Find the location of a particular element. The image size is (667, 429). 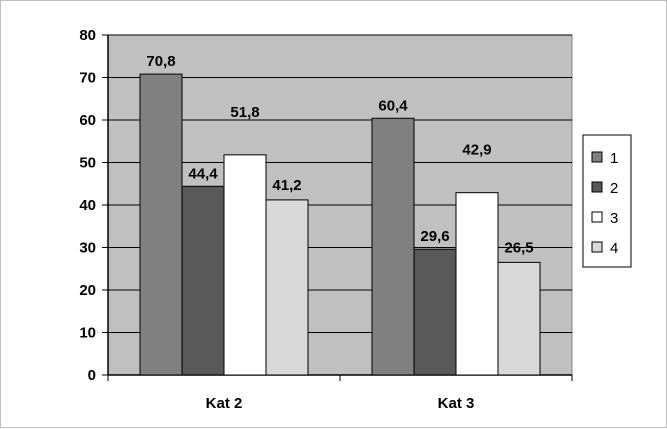

y-tick-label: 0 is located at coordinates (92, 375).